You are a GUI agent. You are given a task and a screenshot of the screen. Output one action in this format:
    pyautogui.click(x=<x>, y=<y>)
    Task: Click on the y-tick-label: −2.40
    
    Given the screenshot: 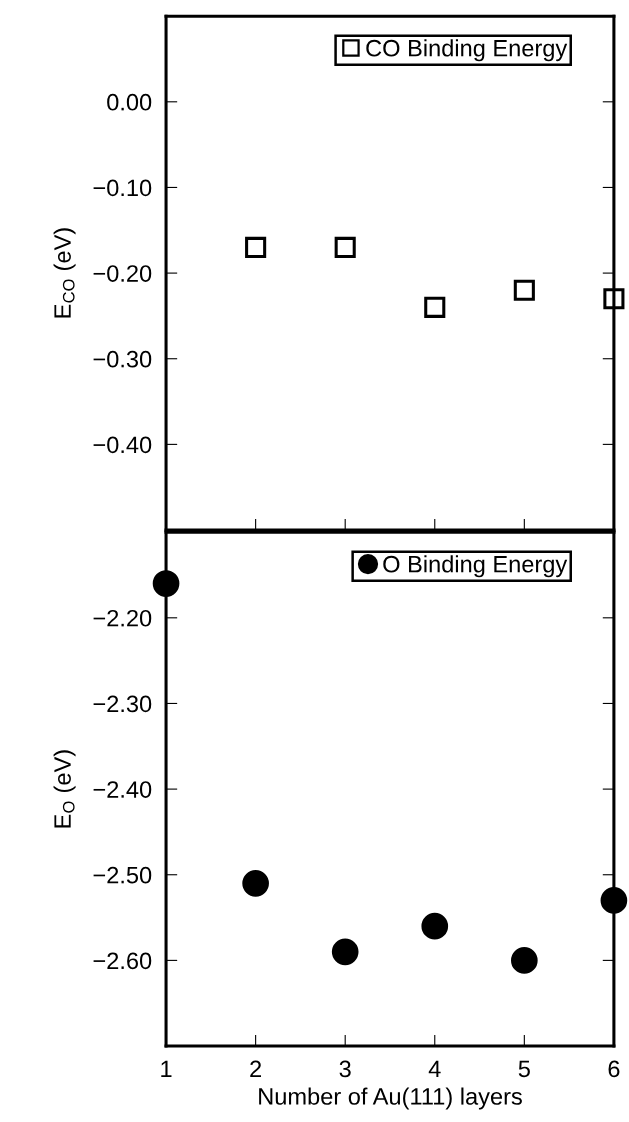 What is the action you would take?
    pyautogui.click(x=122, y=789)
    